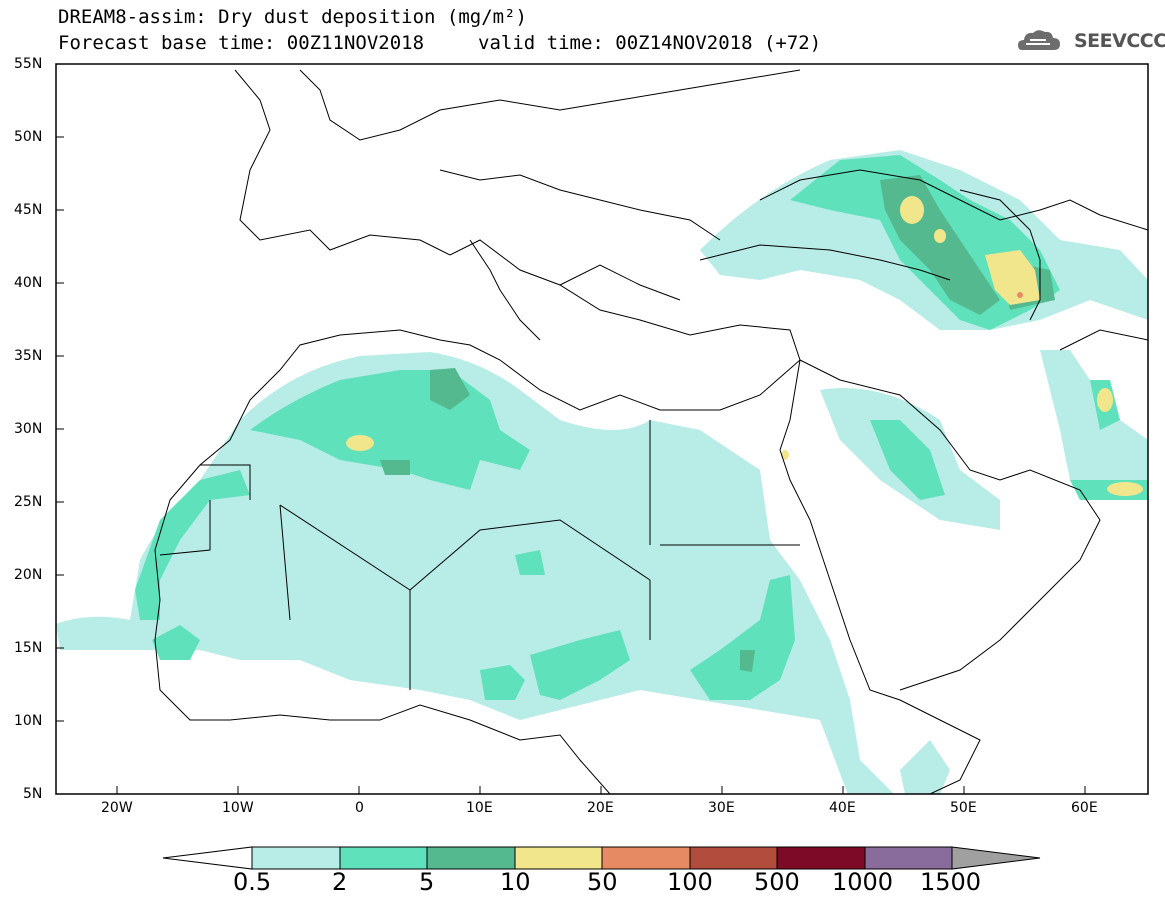  I want to click on cloud-logo-icon, so click(1039, 40).